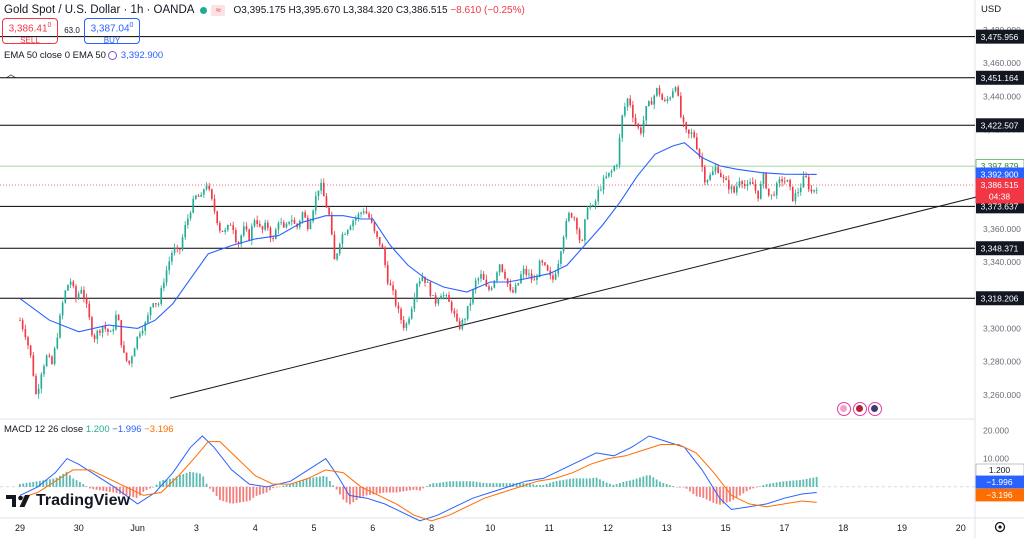 This screenshot has height=538, width=1024. Describe the element at coordinates (79, 528) in the screenshot. I see `time-tick-label: 30` at that location.